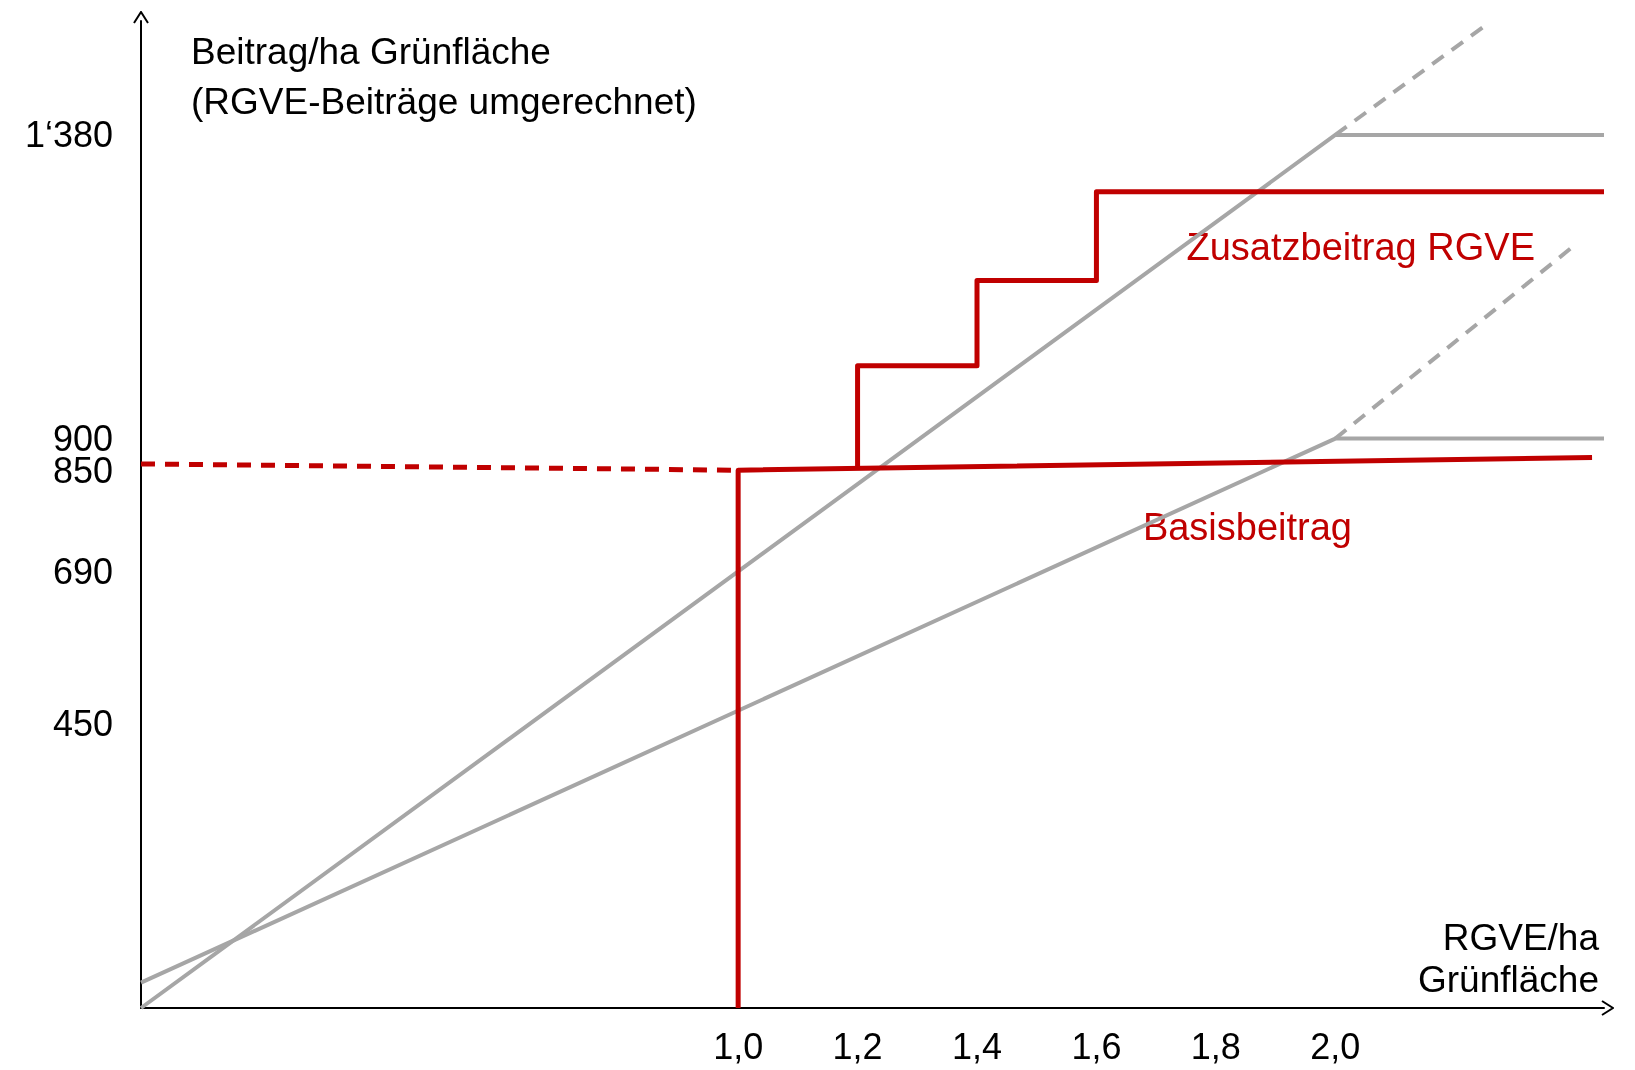  What do you see at coordinates (857, 1046) in the screenshot?
I see `x-tick-label: 1,2` at bounding box center [857, 1046].